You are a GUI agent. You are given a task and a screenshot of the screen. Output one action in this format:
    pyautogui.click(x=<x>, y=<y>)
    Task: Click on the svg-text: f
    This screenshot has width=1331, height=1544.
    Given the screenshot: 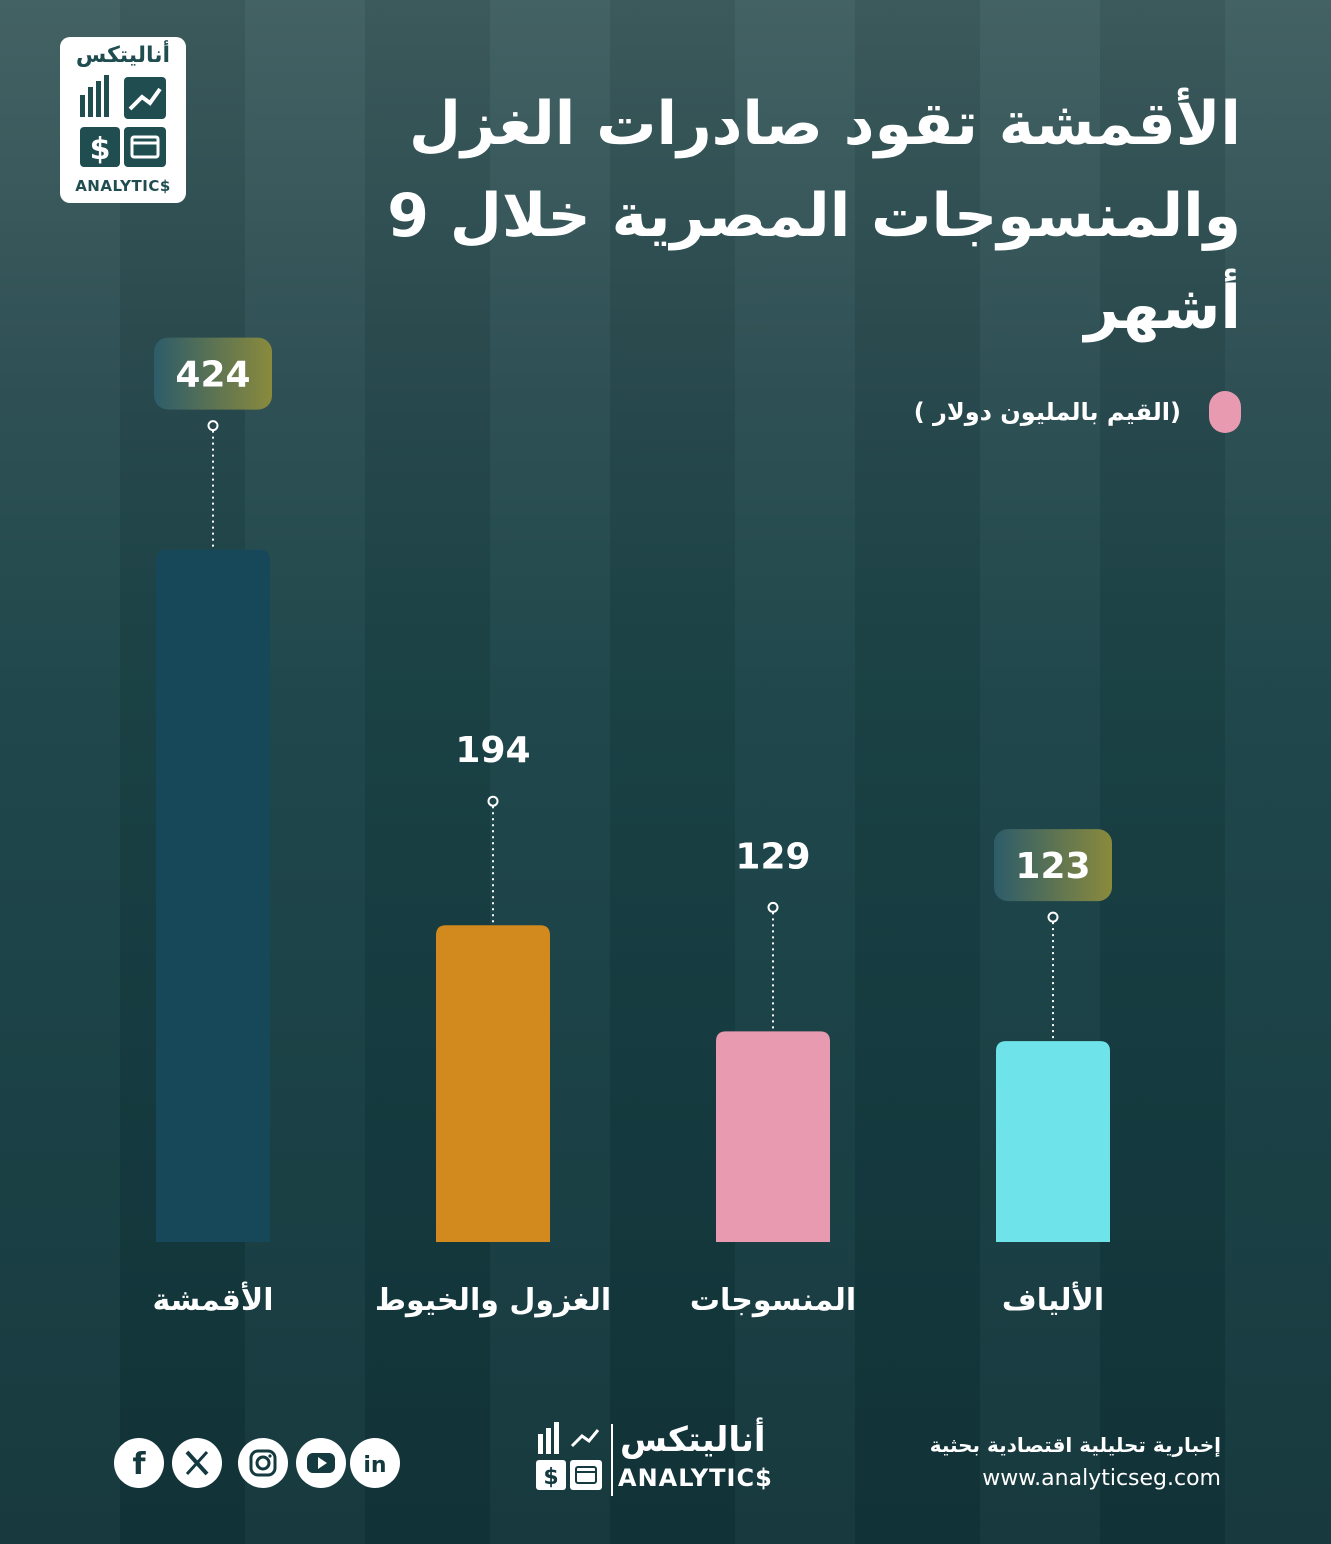 What is the action you would take?
    pyautogui.click(x=139, y=1464)
    